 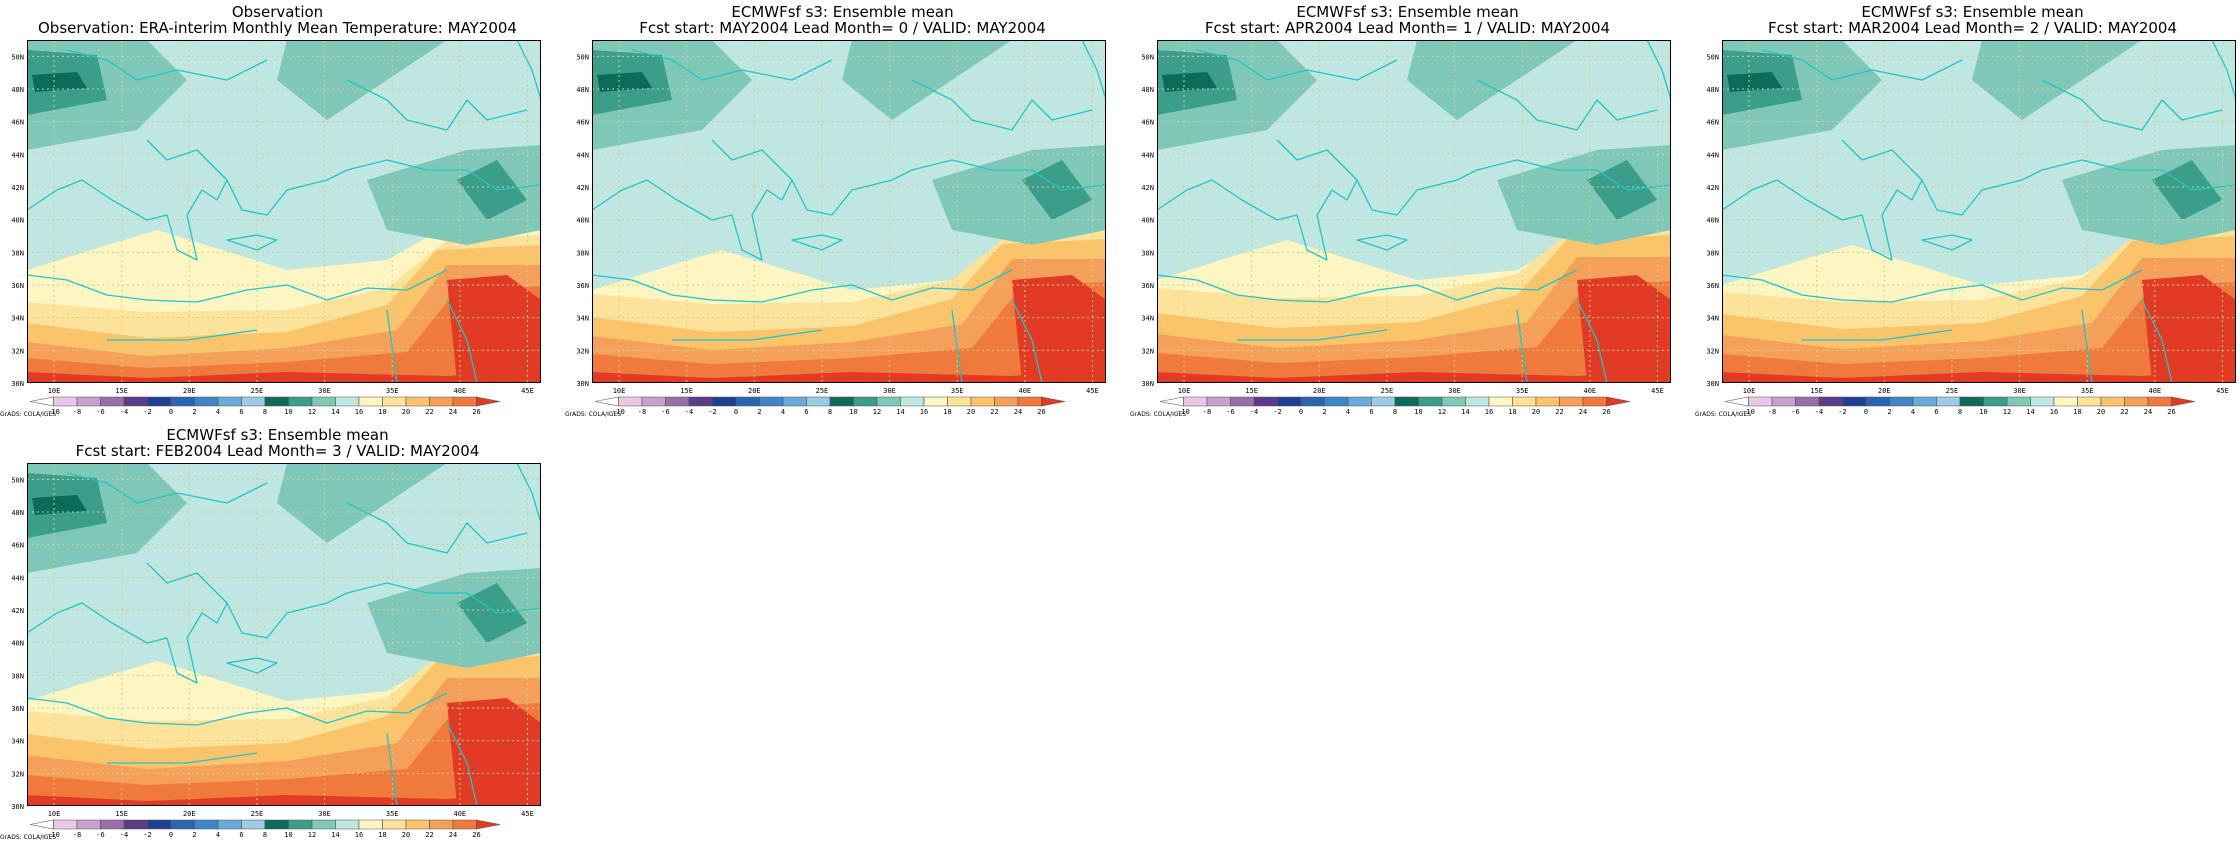 I want to click on colorbar-label: 22, so click(x=2124, y=412).